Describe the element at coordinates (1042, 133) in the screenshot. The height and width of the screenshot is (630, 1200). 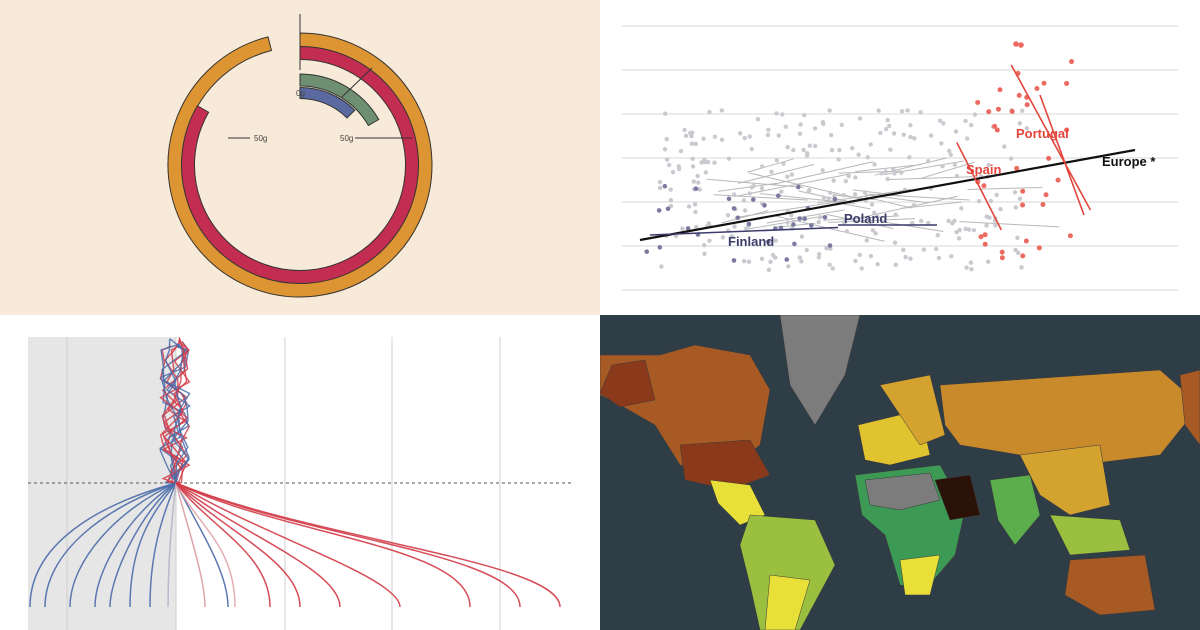
I see `label-portugal: Portugal` at that location.